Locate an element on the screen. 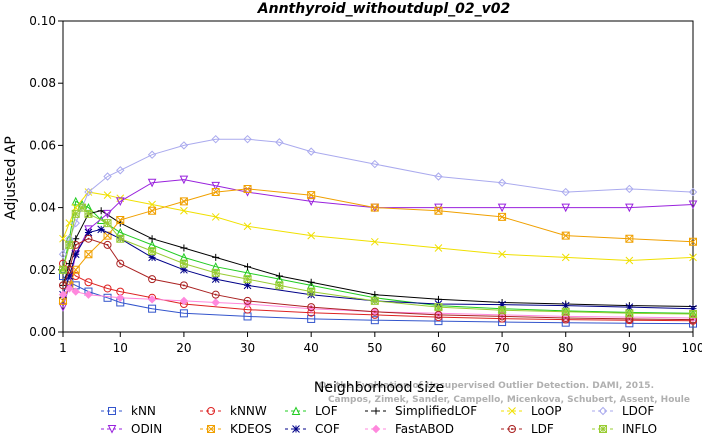  legend-marker-fastabod is located at coordinates (376, 429).